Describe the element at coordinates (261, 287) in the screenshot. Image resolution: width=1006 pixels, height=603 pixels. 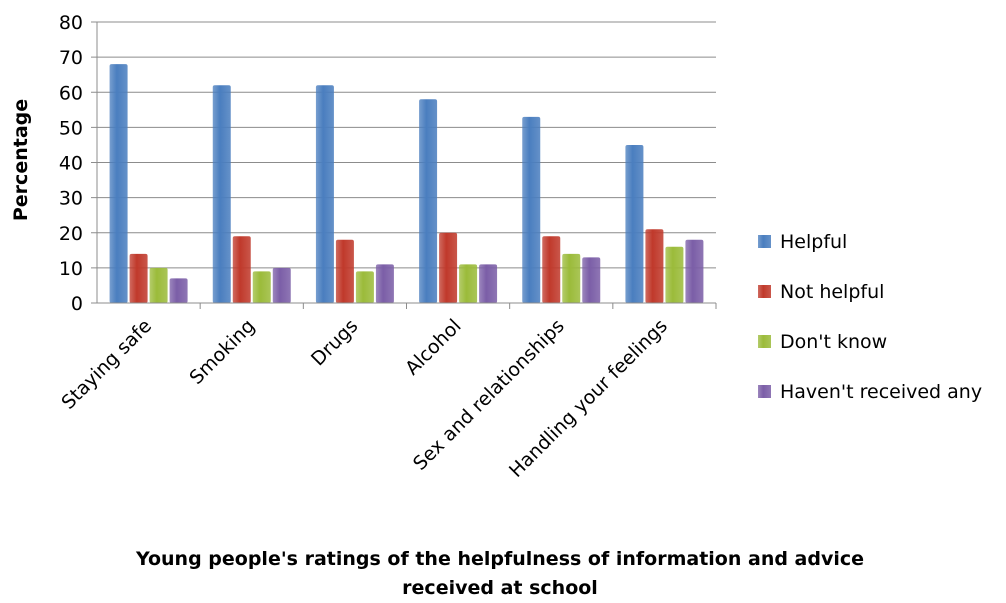
I see `bar-don-t-know-smoking` at that location.